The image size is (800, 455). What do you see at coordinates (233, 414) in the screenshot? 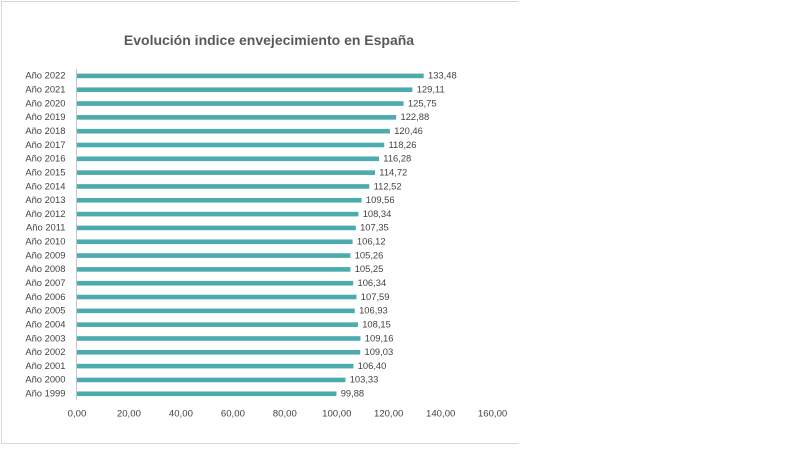
I see `svg-text: 60,00` at bounding box center [233, 414].